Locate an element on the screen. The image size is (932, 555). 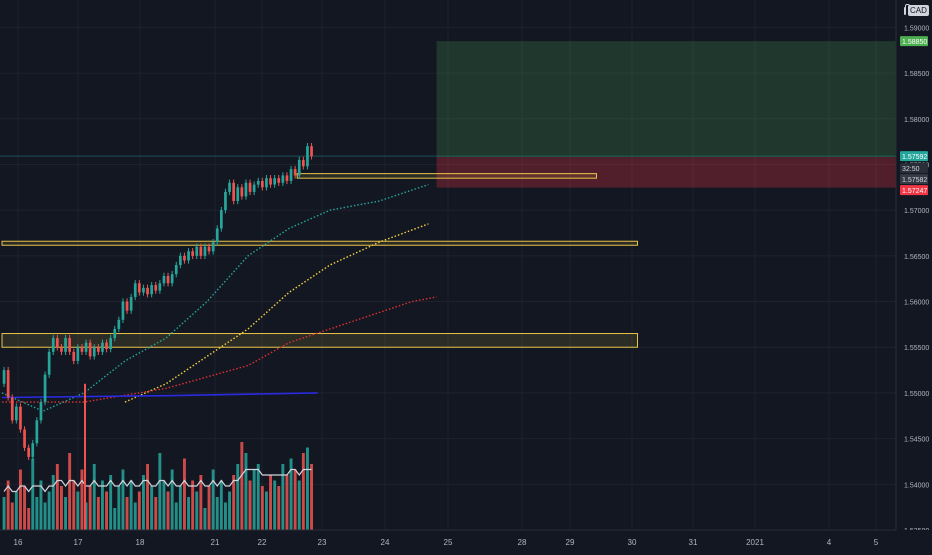
y-tick-label: 1.54000 is located at coordinates (916, 485).